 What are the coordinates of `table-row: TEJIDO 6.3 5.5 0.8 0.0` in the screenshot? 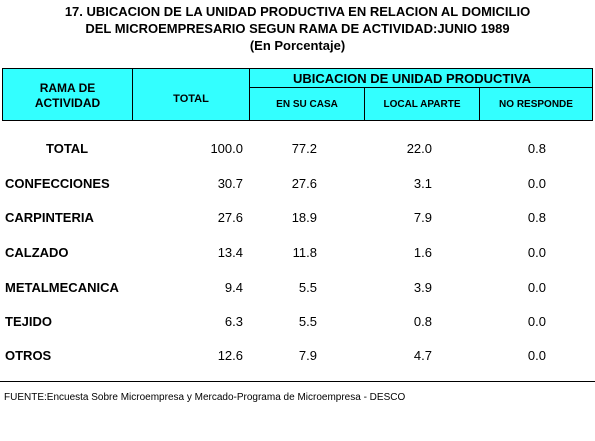 It's located at (297, 322).